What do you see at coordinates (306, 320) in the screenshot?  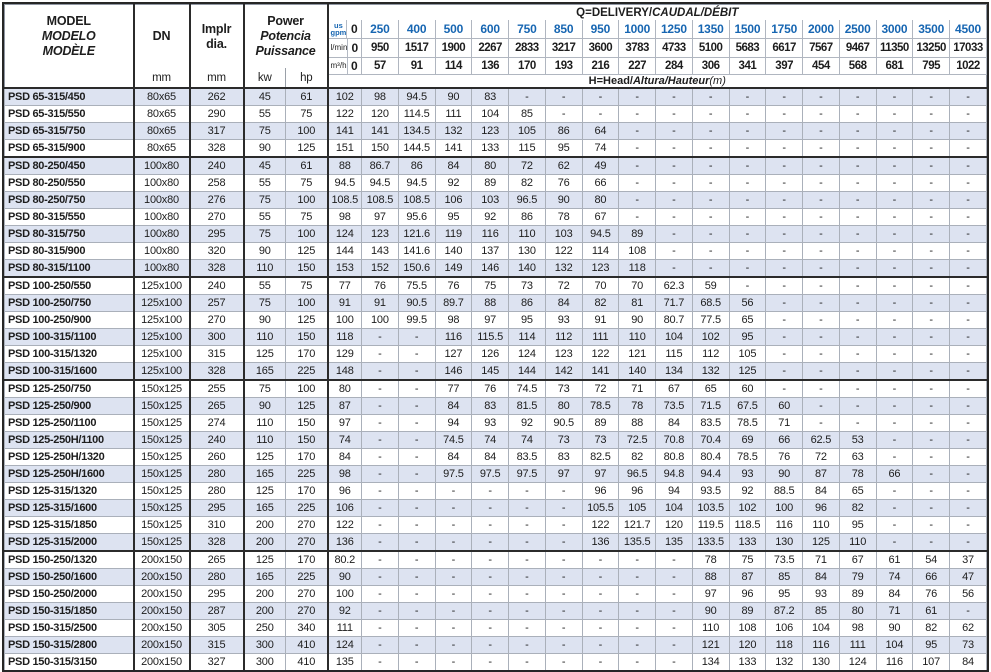 I see `hp-cell: 125` at bounding box center [306, 320].